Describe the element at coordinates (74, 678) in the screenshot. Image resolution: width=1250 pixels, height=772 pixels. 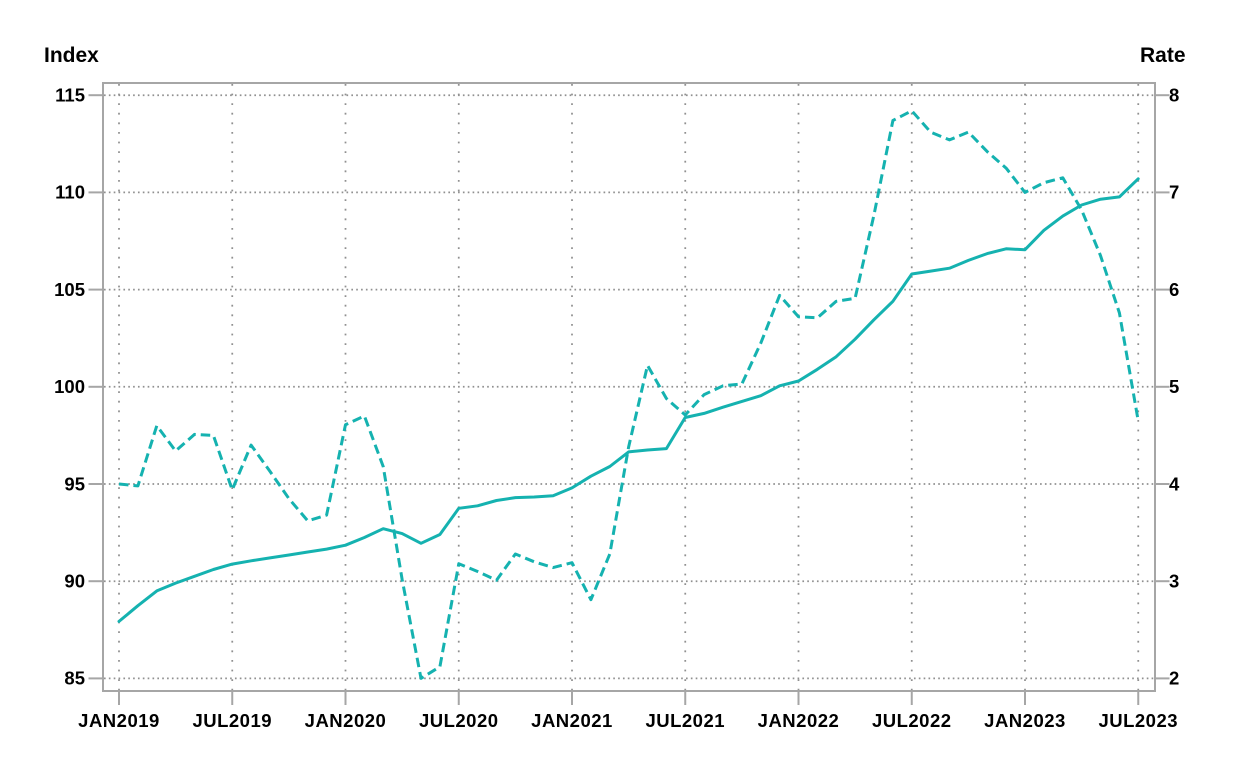
I see `svg-text: 85` at that location.